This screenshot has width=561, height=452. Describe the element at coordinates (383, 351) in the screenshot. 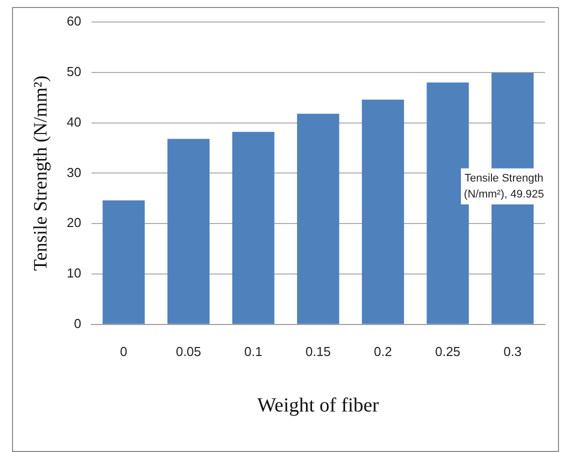

I see `x-tick-label: 0.2` at that location.